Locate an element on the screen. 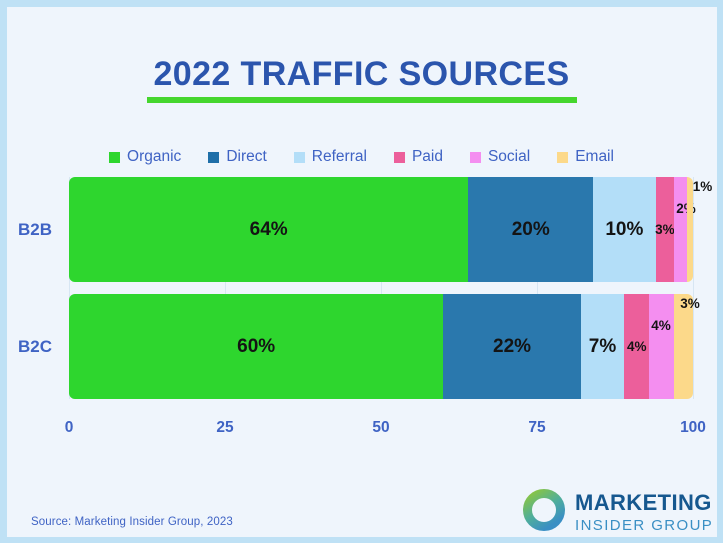 The width and height of the screenshot is (723, 543). bar-segment-label: 20% is located at coordinates (530, 229).